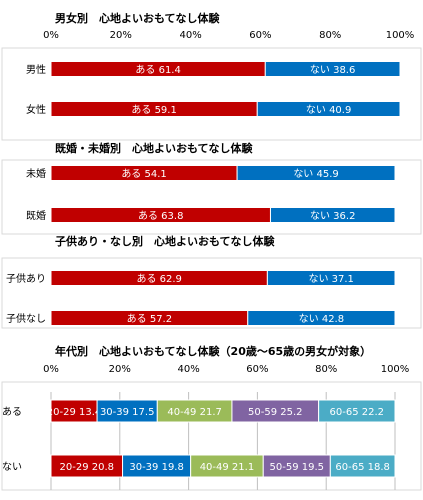 The width and height of the screenshot is (423, 500). I want to click on data-label: 50-59 19.5, so click(297, 467).